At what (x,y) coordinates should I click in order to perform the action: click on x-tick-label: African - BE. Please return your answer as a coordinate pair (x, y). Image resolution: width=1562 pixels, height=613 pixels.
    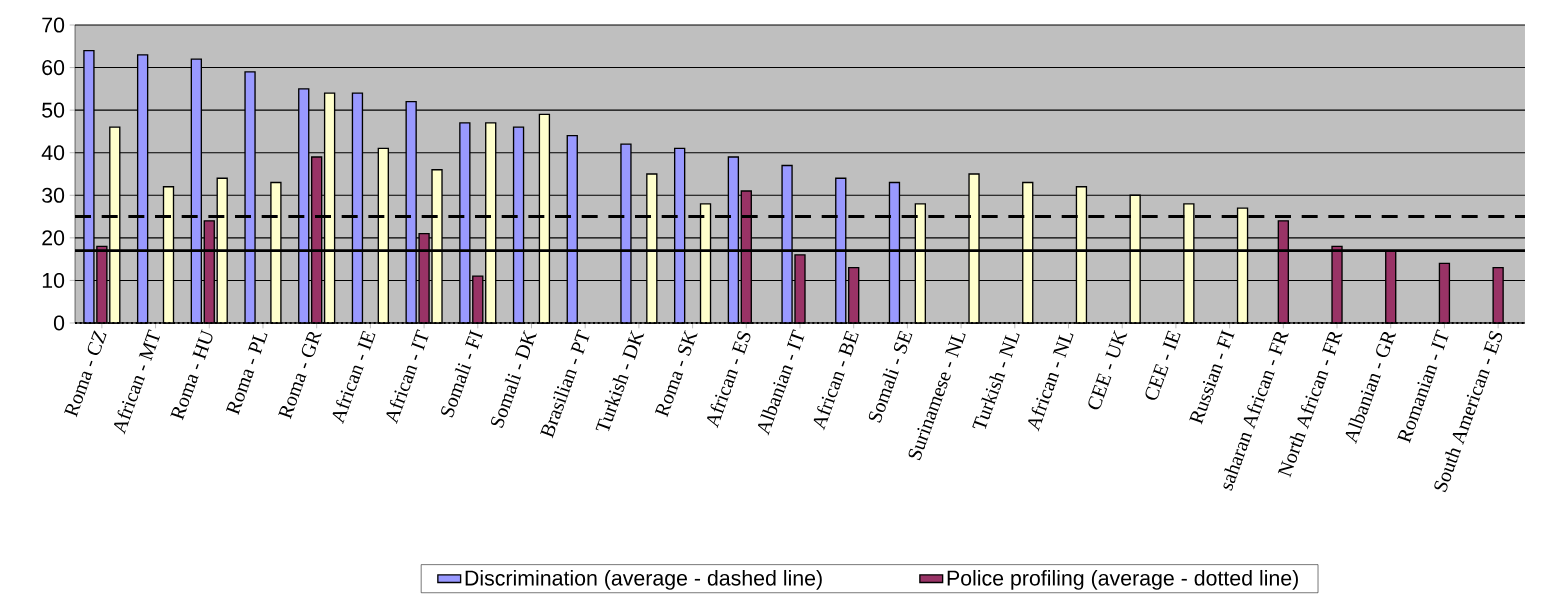
    Looking at the image, I should click on (836, 380).